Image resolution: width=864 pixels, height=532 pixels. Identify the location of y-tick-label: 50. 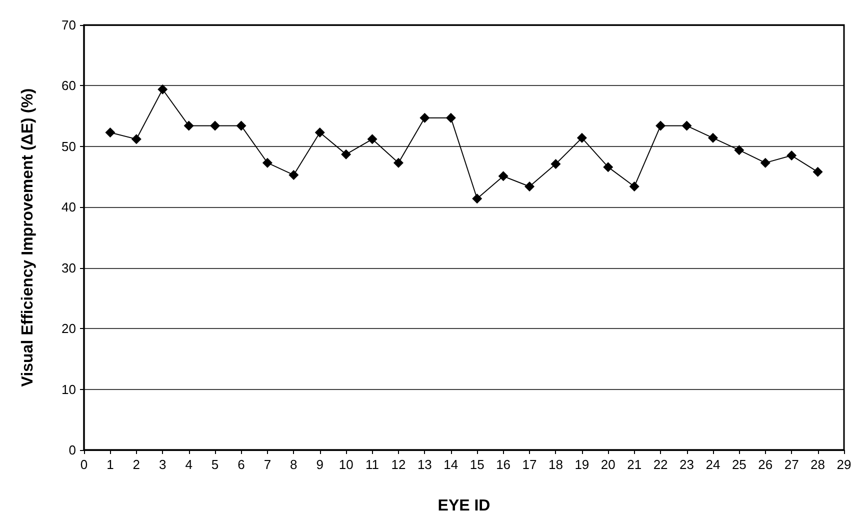
(69, 146).